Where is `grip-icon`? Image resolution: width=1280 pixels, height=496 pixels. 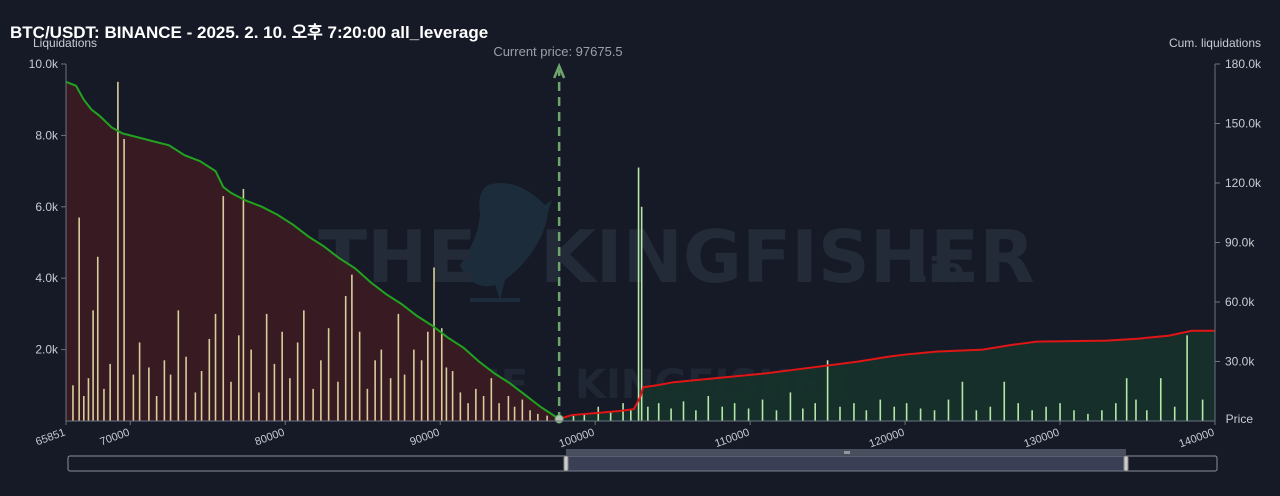 grip-icon is located at coordinates (847, 452).